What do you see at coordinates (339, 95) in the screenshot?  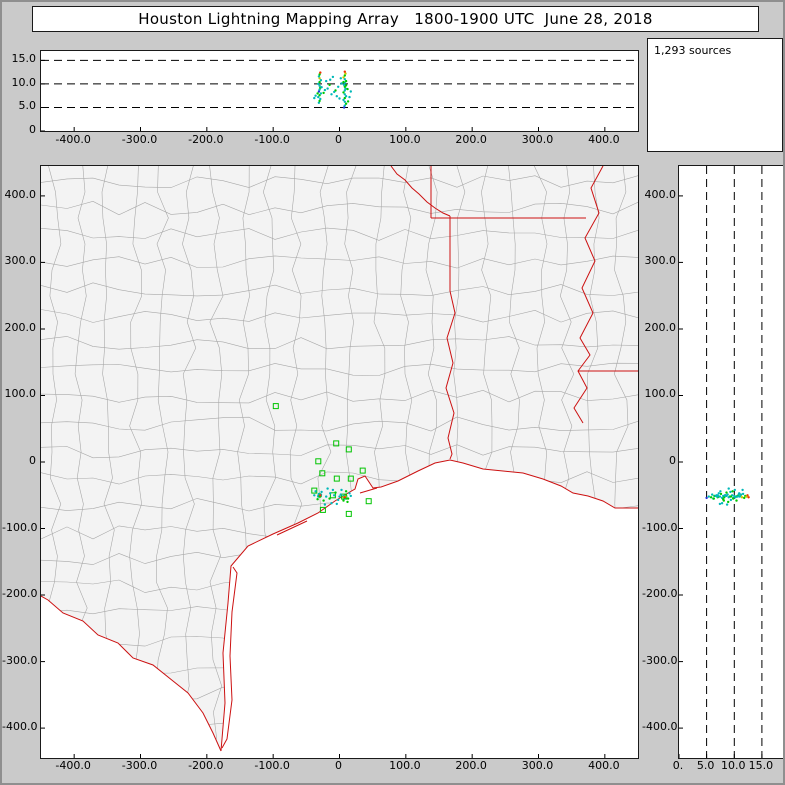 I see `altitude-vs-eastwest-plot` at bounding box center [339, 95].